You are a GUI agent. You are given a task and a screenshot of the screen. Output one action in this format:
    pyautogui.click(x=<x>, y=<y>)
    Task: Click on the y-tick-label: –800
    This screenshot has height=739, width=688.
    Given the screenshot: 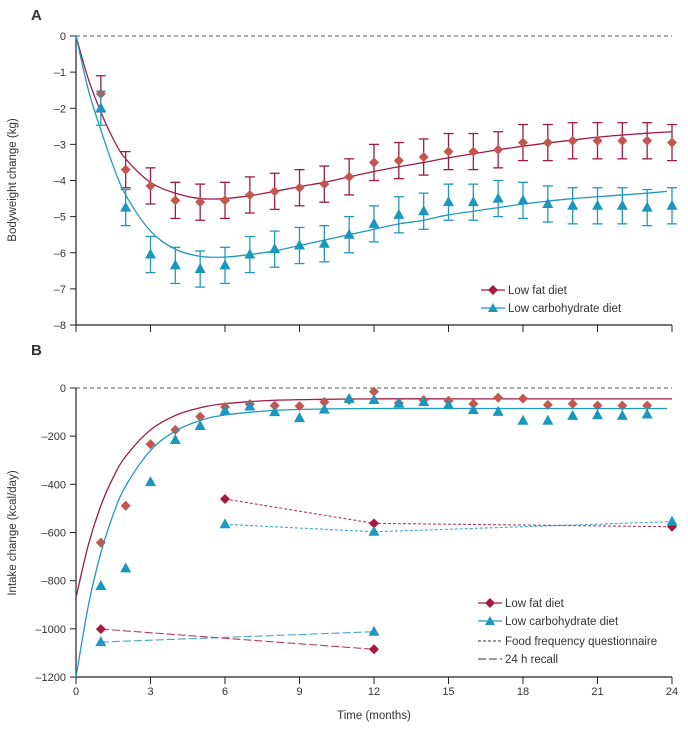 What is the action you would take?
    pyautogui.click(x=54, y=582)
    